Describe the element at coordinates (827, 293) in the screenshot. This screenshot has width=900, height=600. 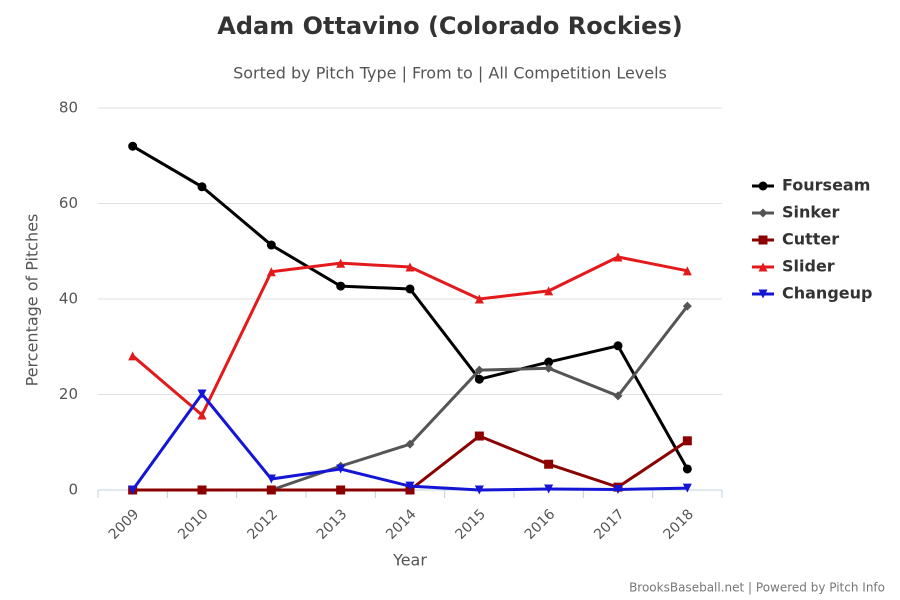
I see `legend-label: Changeup` at that location.